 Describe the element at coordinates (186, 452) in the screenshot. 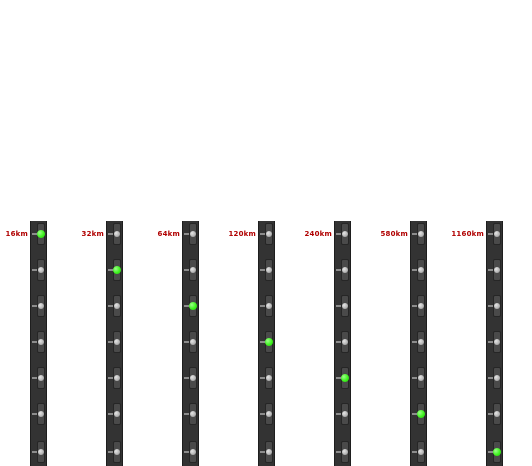

I see `tick-mark` at that location.